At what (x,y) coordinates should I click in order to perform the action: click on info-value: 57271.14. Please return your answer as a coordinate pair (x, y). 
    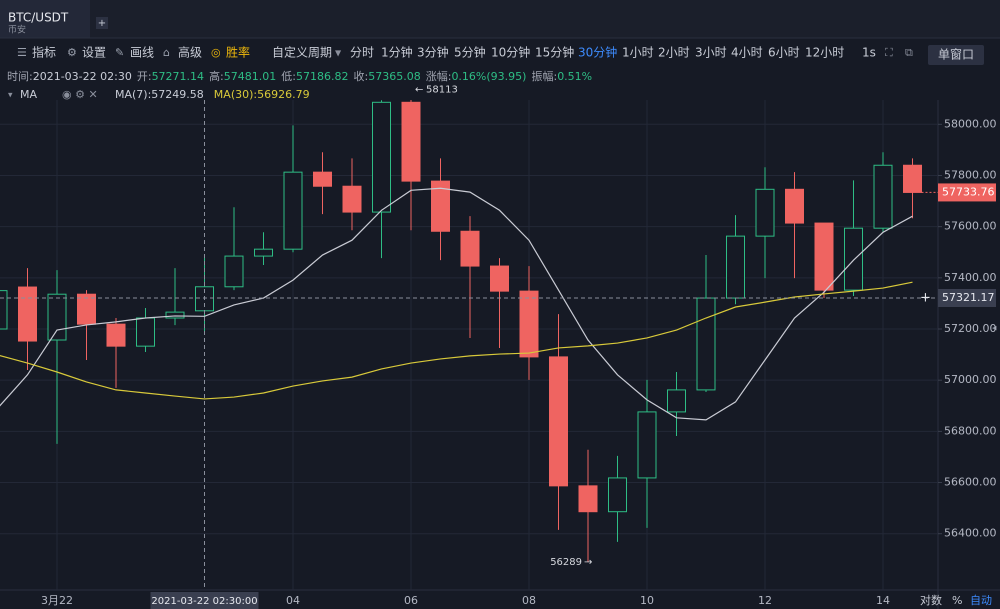
    Looking at the image, I should click on (178, 76).